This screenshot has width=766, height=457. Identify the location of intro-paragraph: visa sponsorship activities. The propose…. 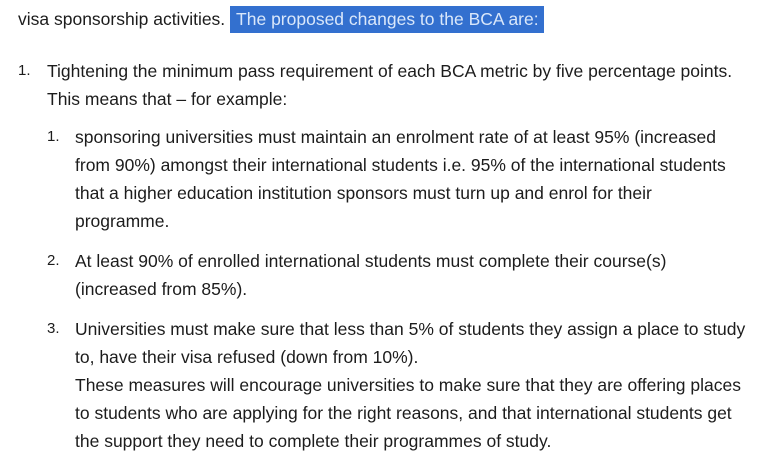
(383, 19).